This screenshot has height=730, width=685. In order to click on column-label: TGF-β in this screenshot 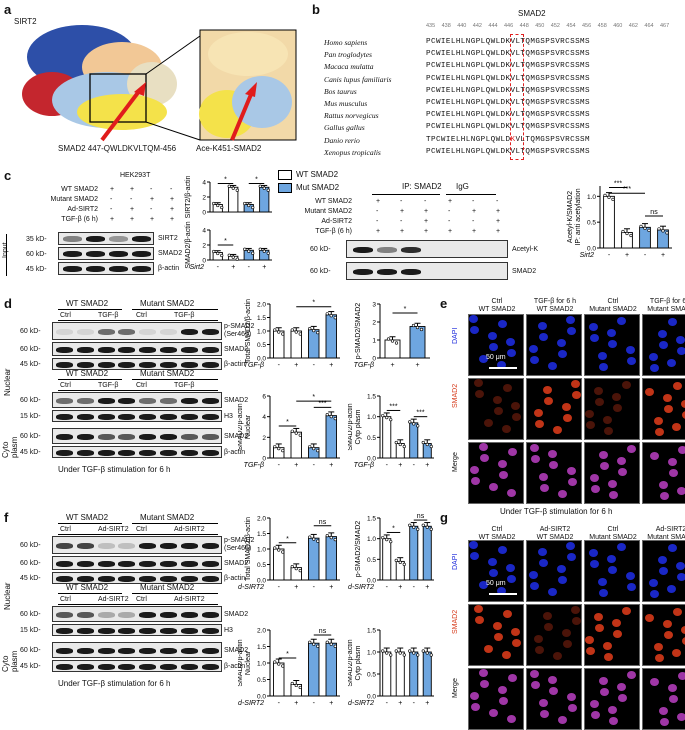, I will do `click(108, 385)`.